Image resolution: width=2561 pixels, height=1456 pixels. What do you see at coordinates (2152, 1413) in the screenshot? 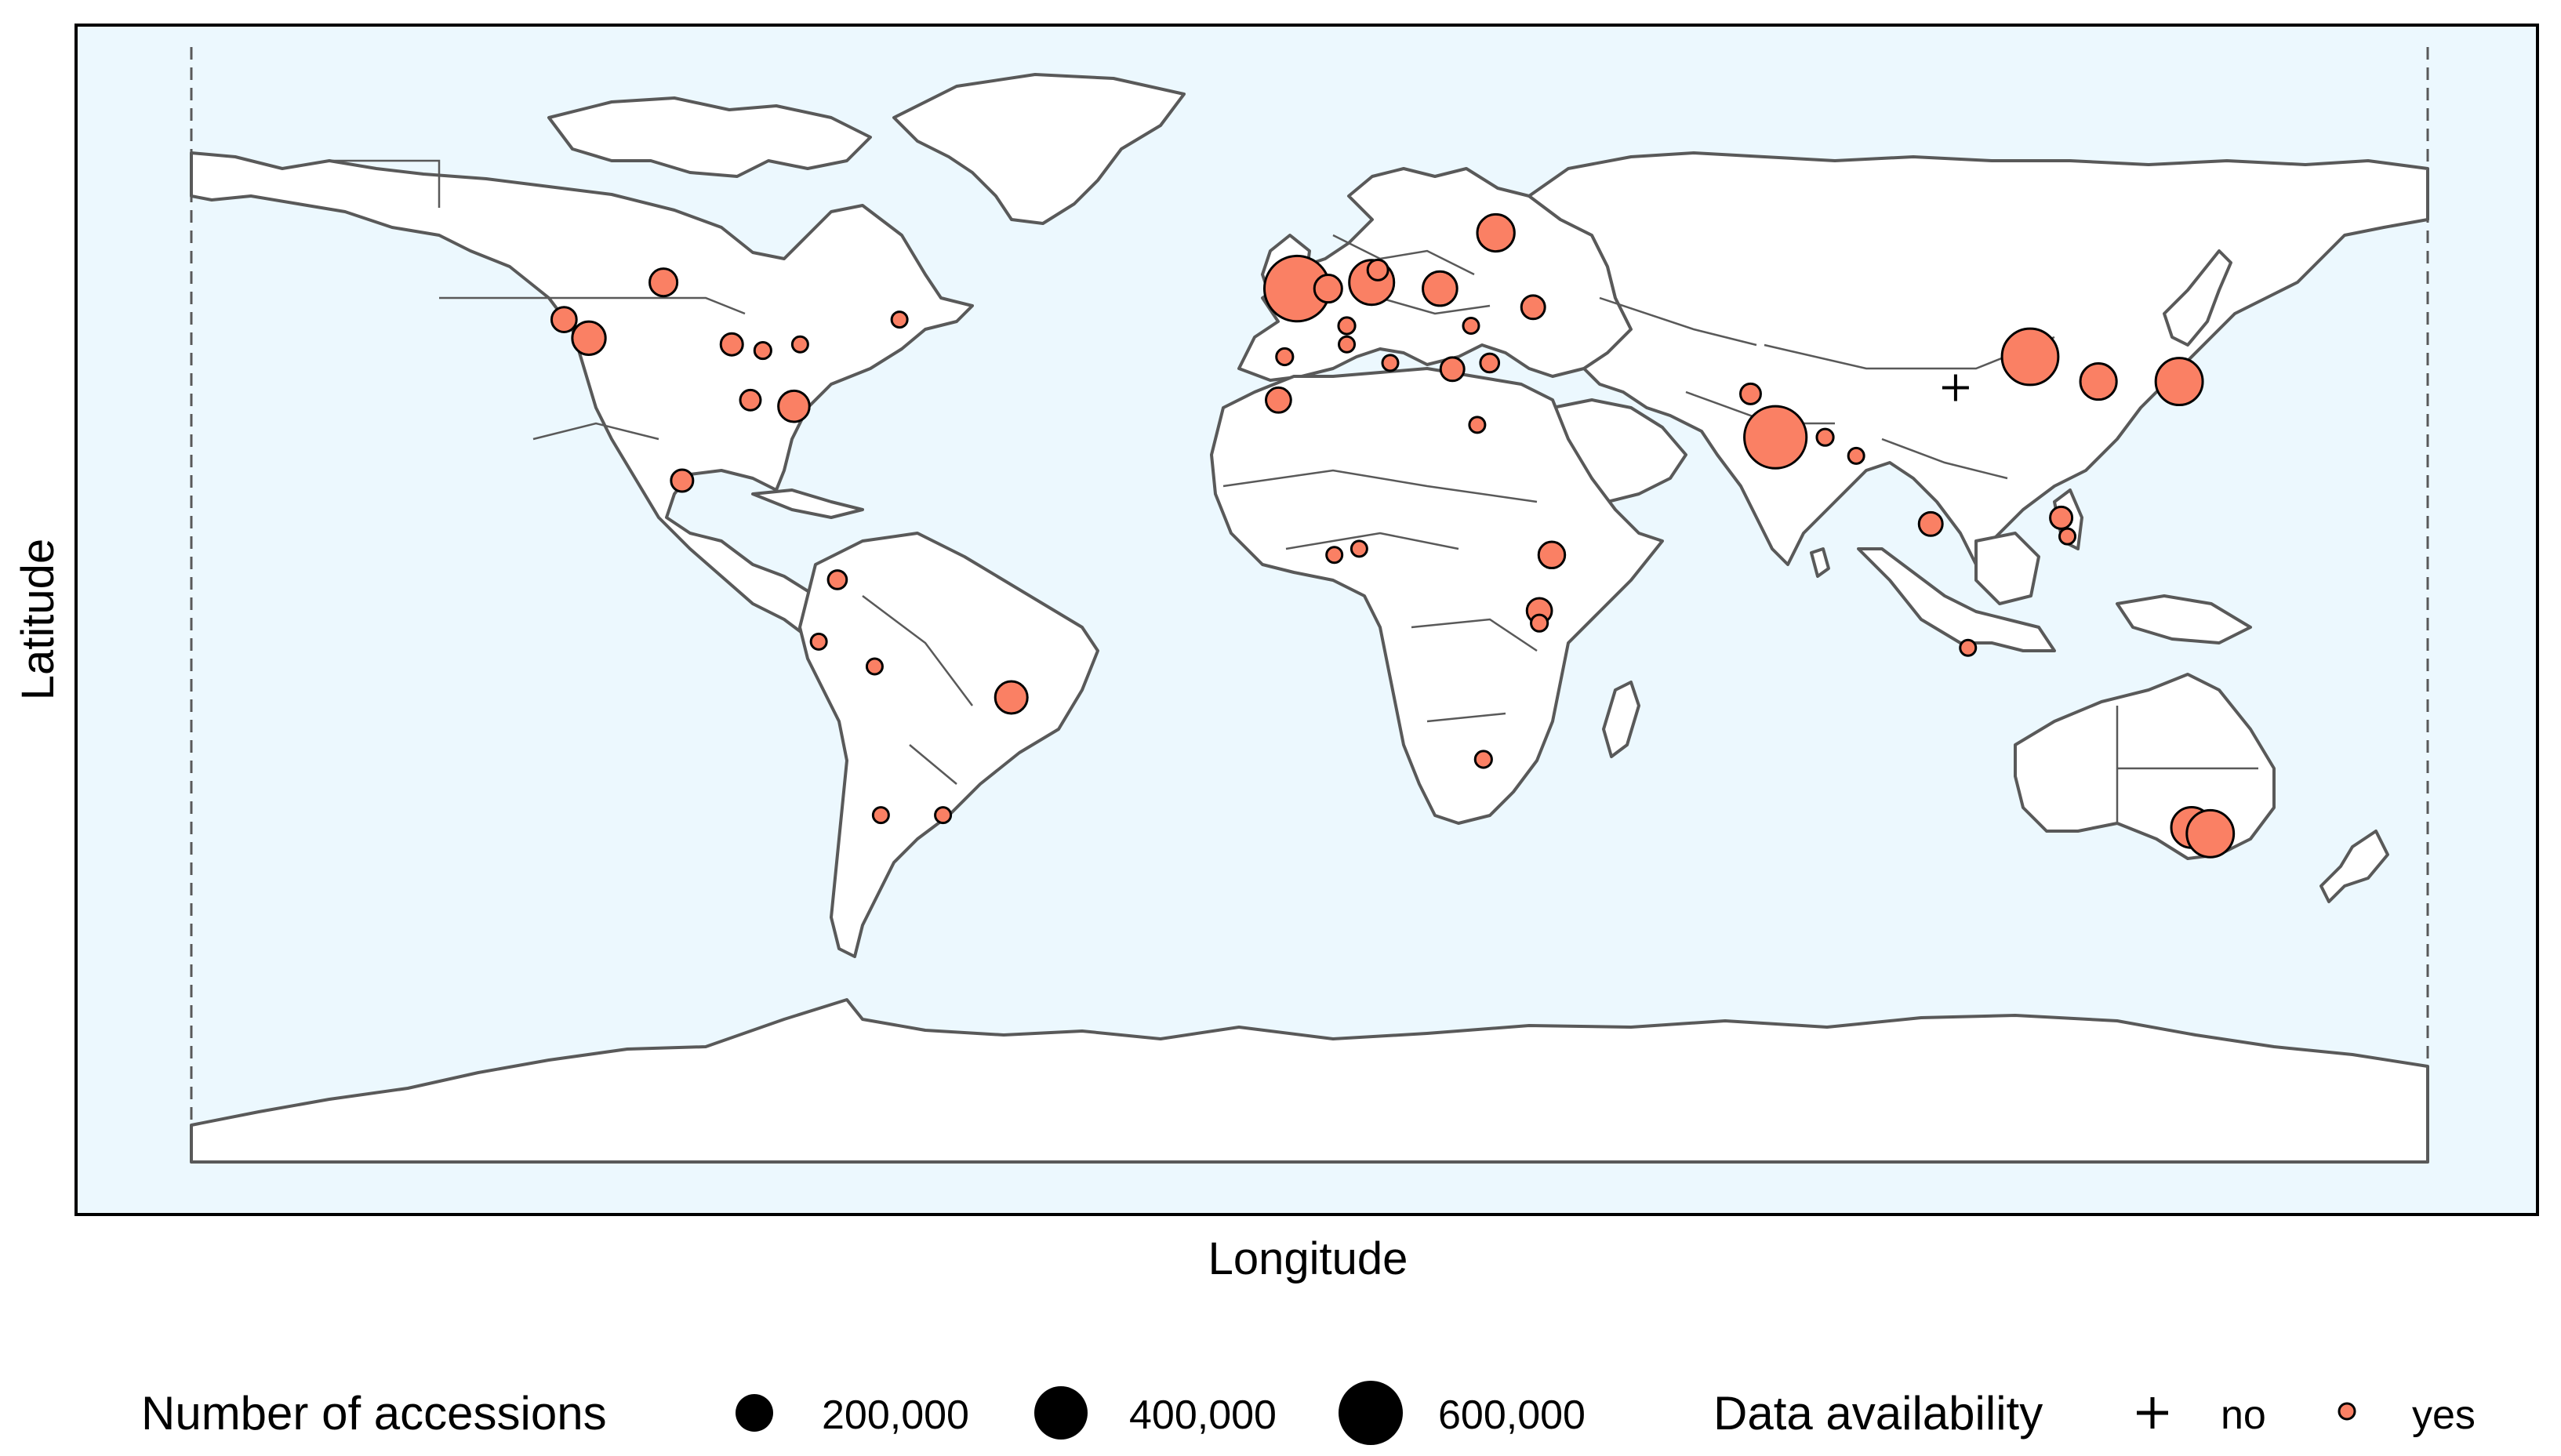
I see `legend-plus-icon` at bounding box center [2152, 1413].